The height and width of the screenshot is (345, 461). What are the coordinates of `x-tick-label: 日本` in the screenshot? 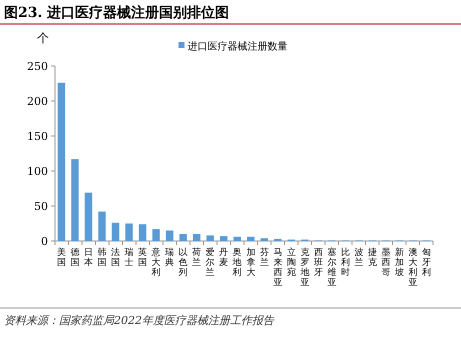 It's located at (88, 258).